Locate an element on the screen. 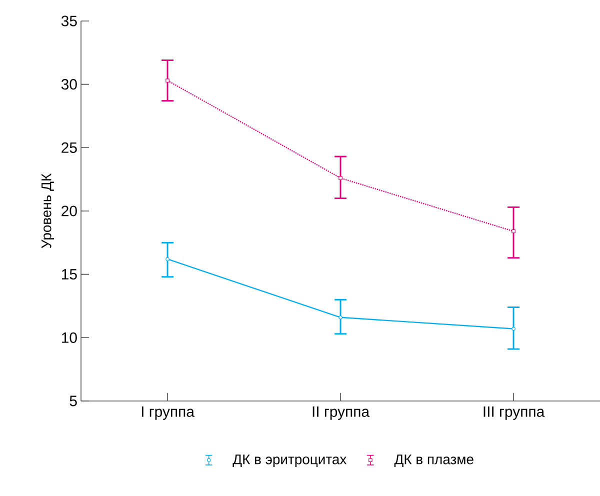 The width and height of the screenshot is (600, 496). y-tick-label: 5 is located at coordinates (73, 401).